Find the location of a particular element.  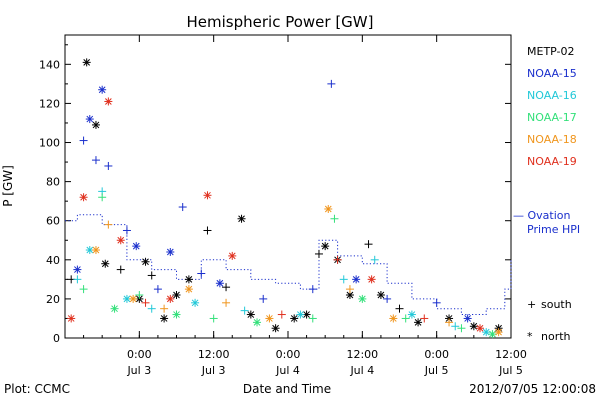

x-tick-label-time: 12:00 is located at coordinates (511, 354).